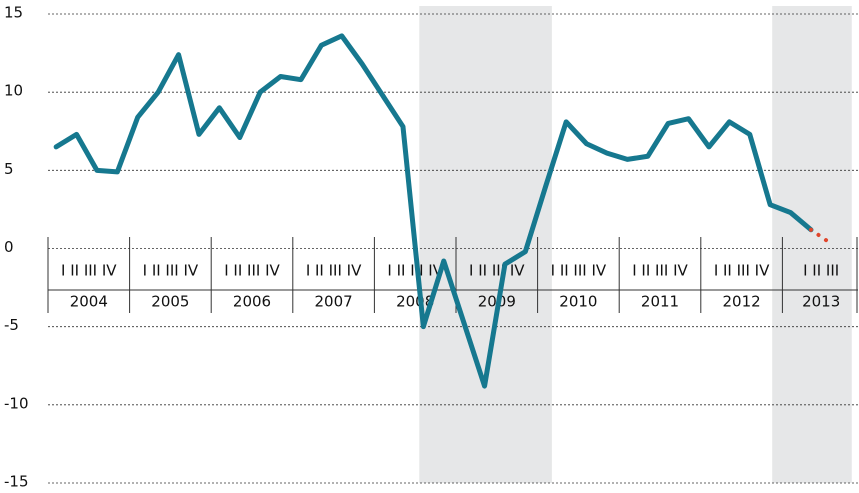  What do you see at coordinates (660, 302) in the screenshot?
I see `year-label: 2011` at bounding box center [660, 302].